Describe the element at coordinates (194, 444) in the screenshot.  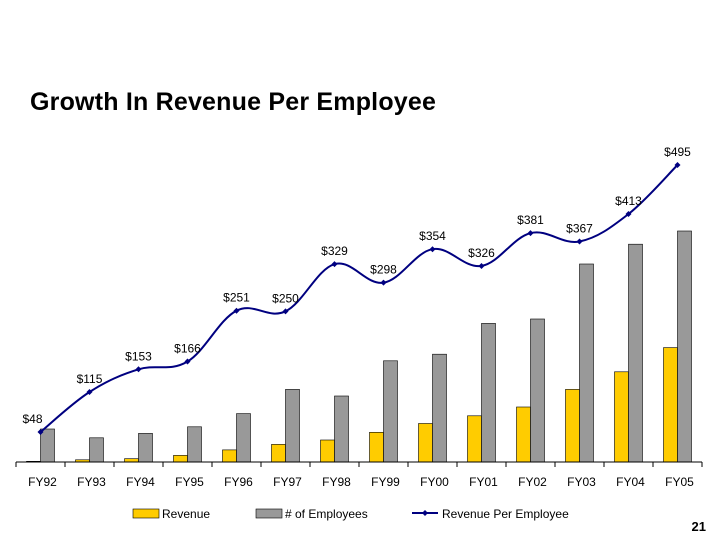
I see `employees-bar-fy95` at that location.